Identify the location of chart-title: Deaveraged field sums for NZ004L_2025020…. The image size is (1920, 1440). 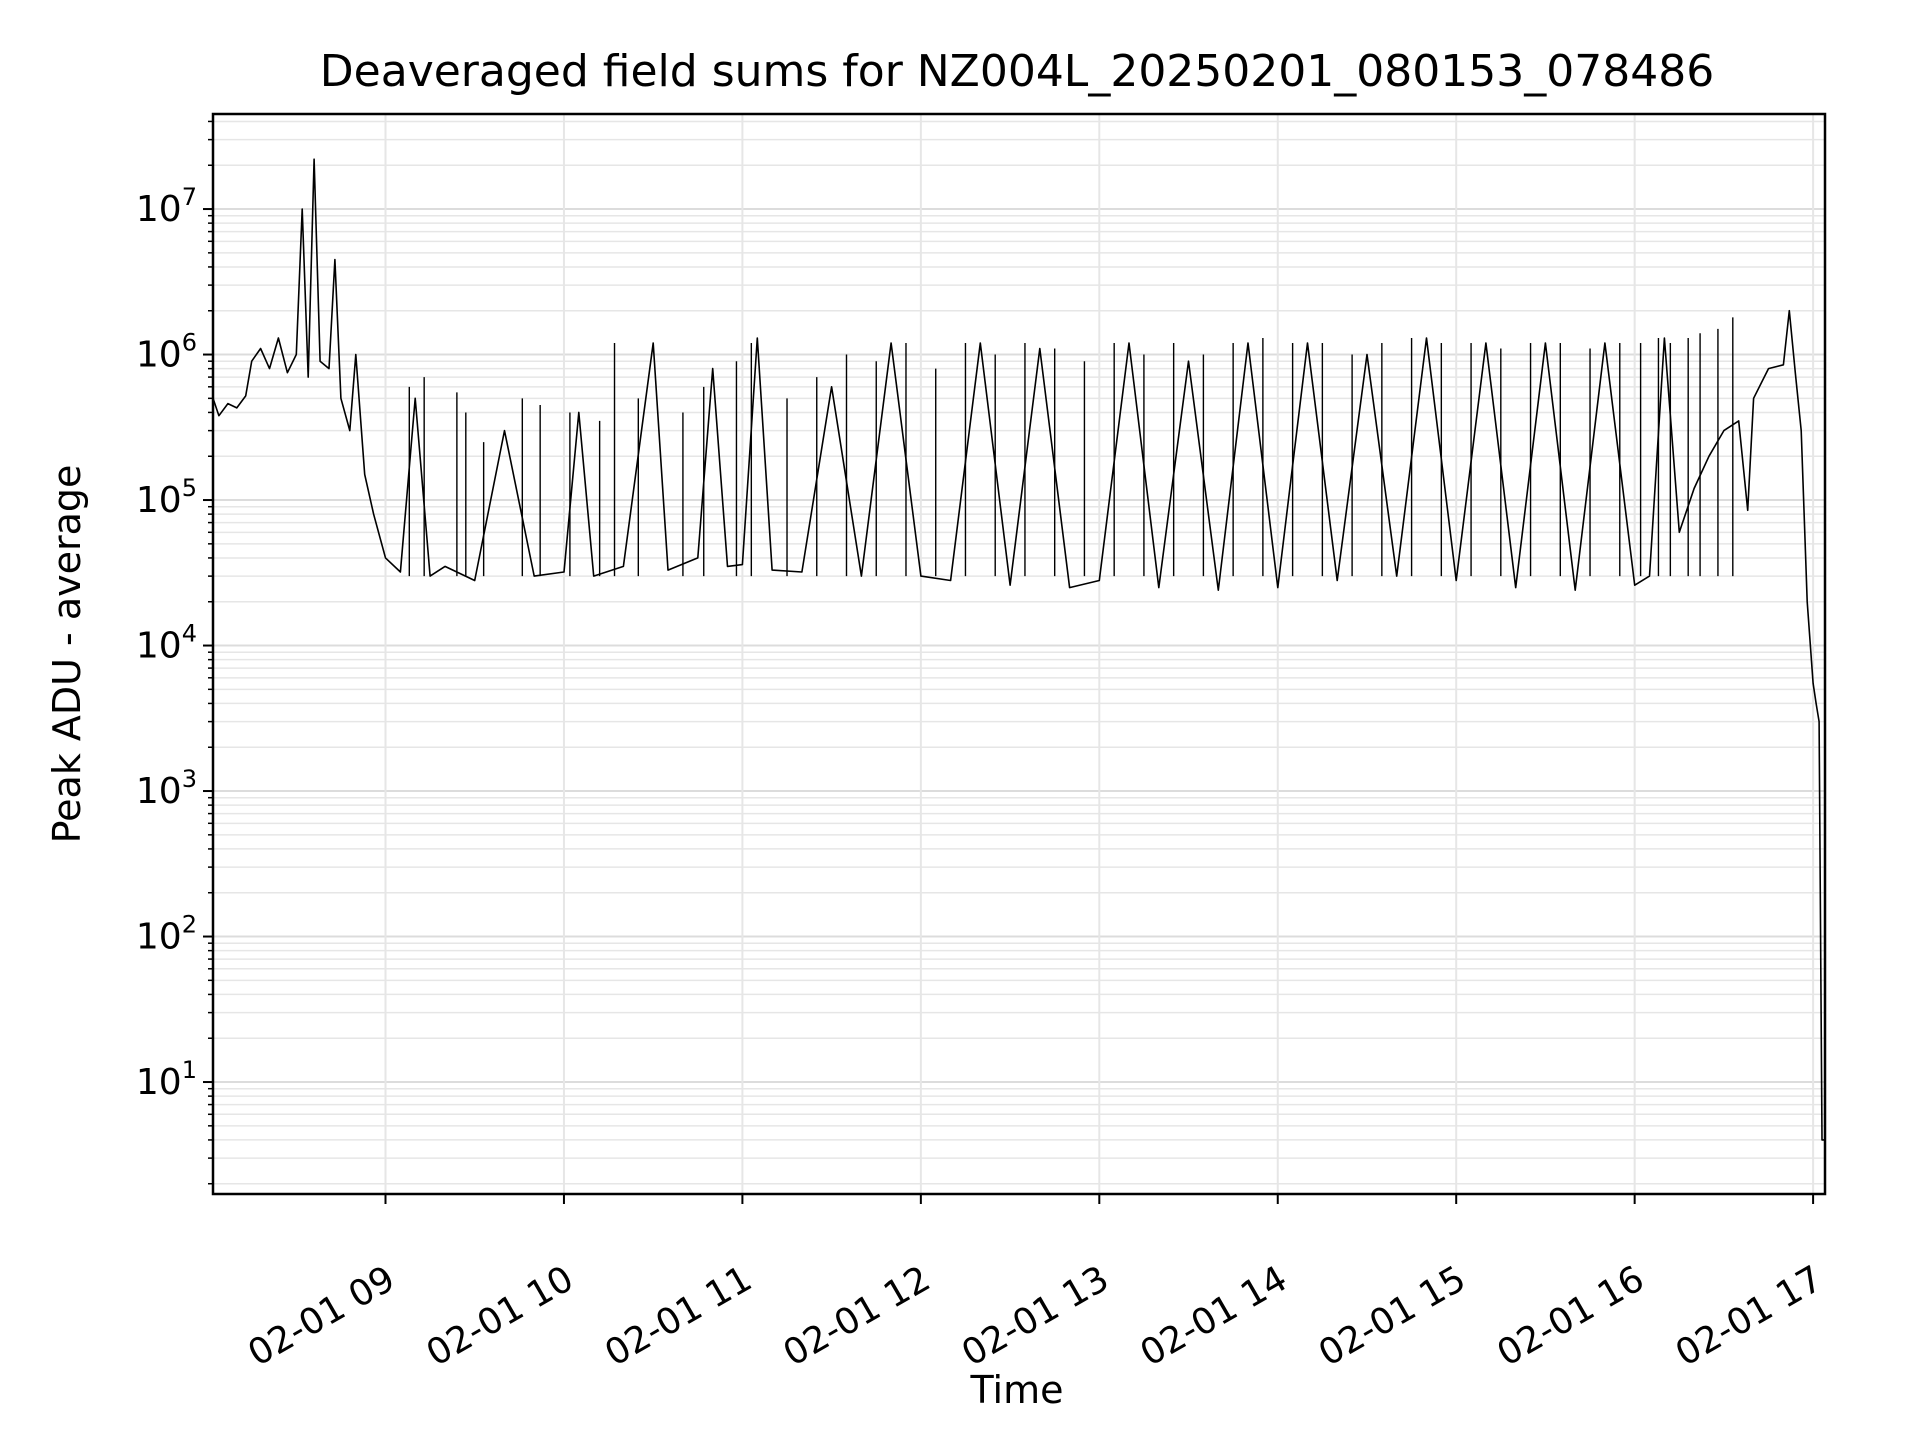
(1017, 71).